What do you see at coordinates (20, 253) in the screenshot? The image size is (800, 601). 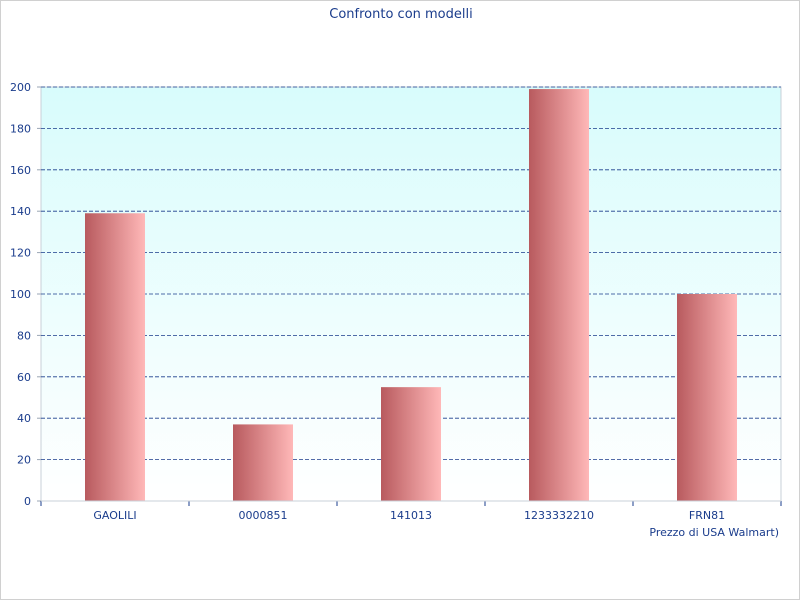 I see `y-tick-label: 120` at bounding box center [20, 253].